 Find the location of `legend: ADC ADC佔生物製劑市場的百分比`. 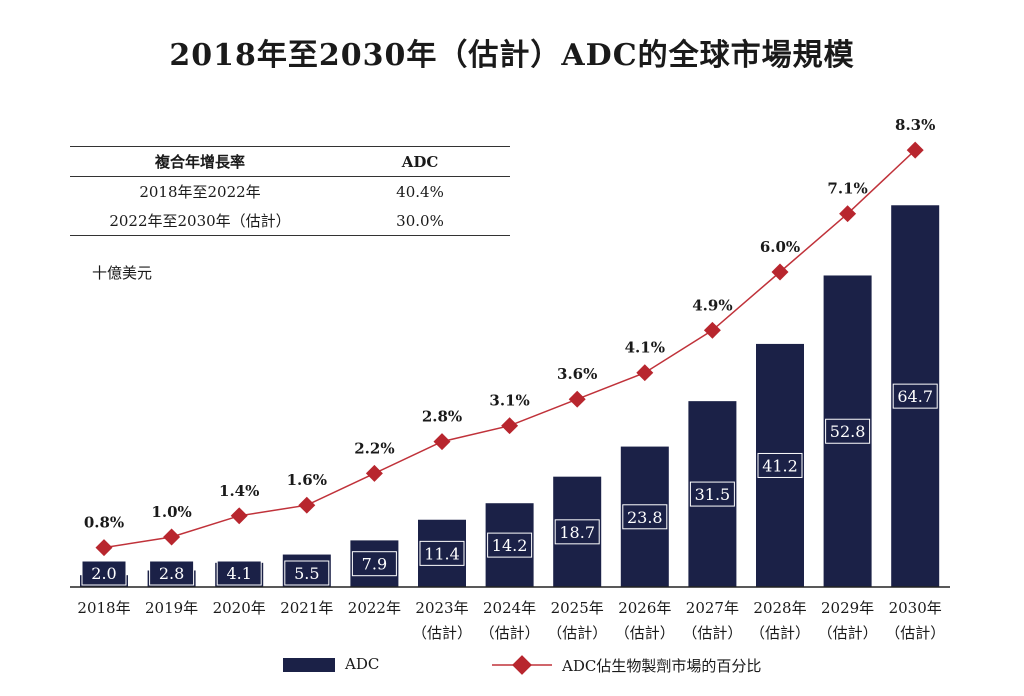

legend: ADC ADC佔生物製劑市場的百分比 is located at coordinates (512, 666).